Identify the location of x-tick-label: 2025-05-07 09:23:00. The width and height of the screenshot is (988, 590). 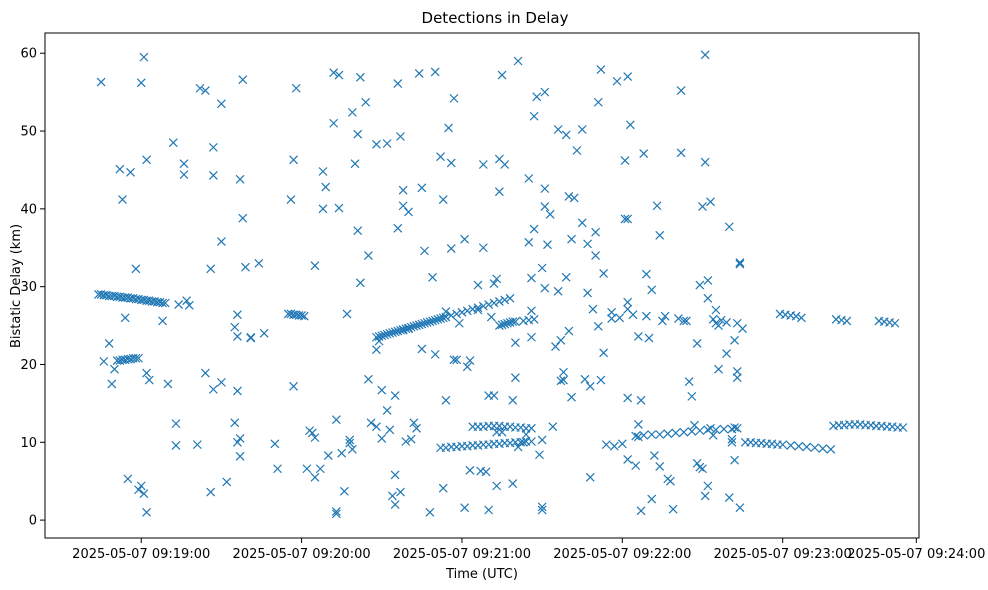
(783, 554).